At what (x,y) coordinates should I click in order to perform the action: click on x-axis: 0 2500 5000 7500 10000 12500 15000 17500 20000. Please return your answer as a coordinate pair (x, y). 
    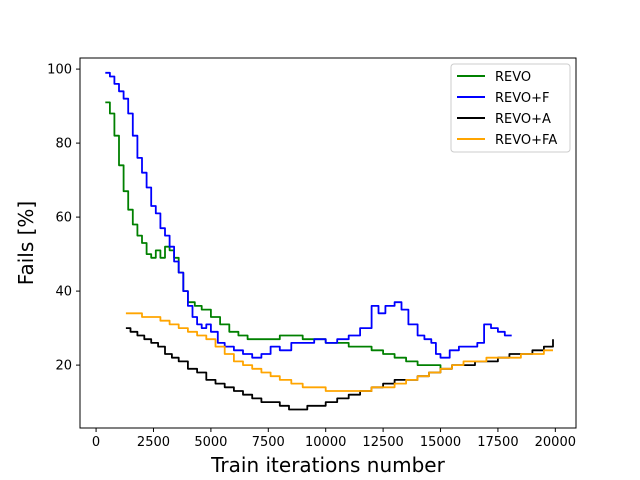
    Looking at the image, I should click on (334, 439).